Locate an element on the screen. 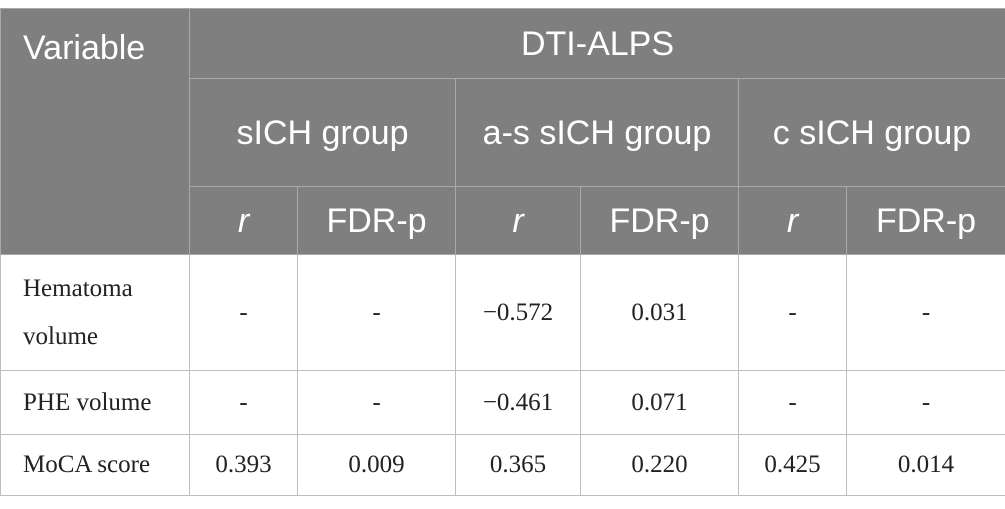  table-cell: 0.425 is located at coordinates (792, 465).